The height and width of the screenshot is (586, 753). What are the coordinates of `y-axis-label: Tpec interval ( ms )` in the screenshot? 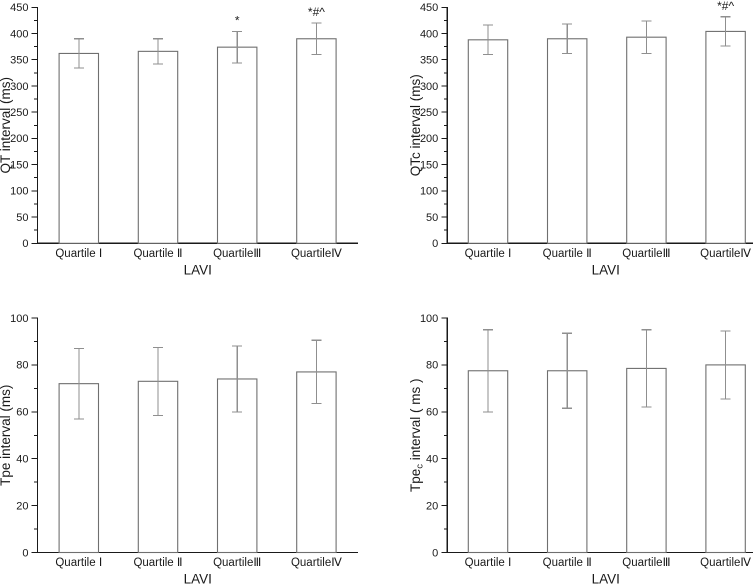 It's located at (417, 435).